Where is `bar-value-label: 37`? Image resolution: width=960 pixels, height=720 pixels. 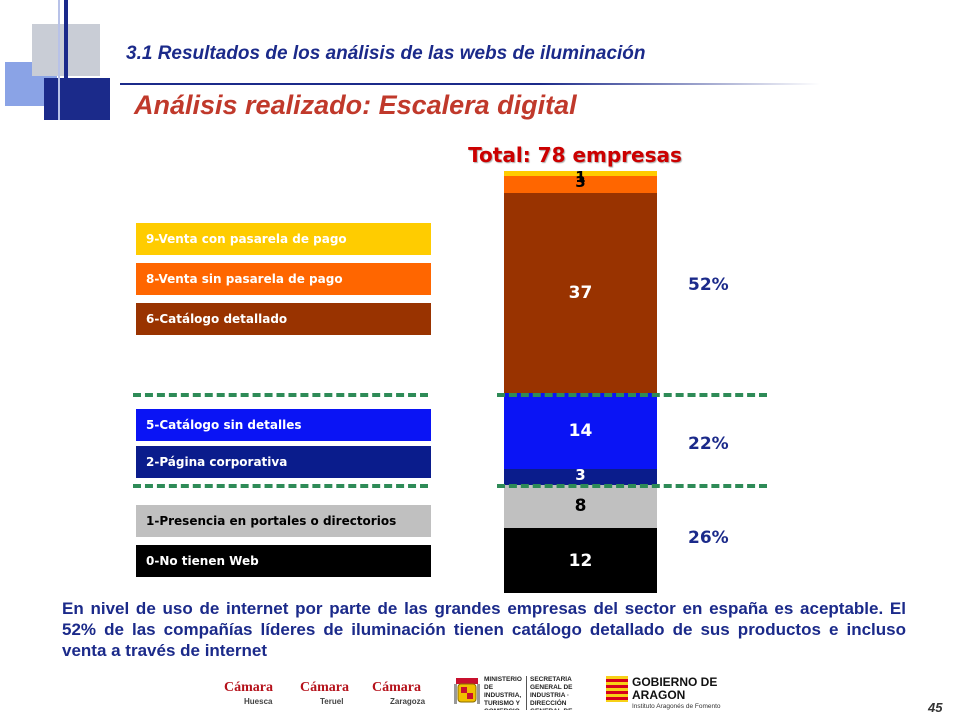
bar-value-label: 37 is located at coordinates (580, 292).